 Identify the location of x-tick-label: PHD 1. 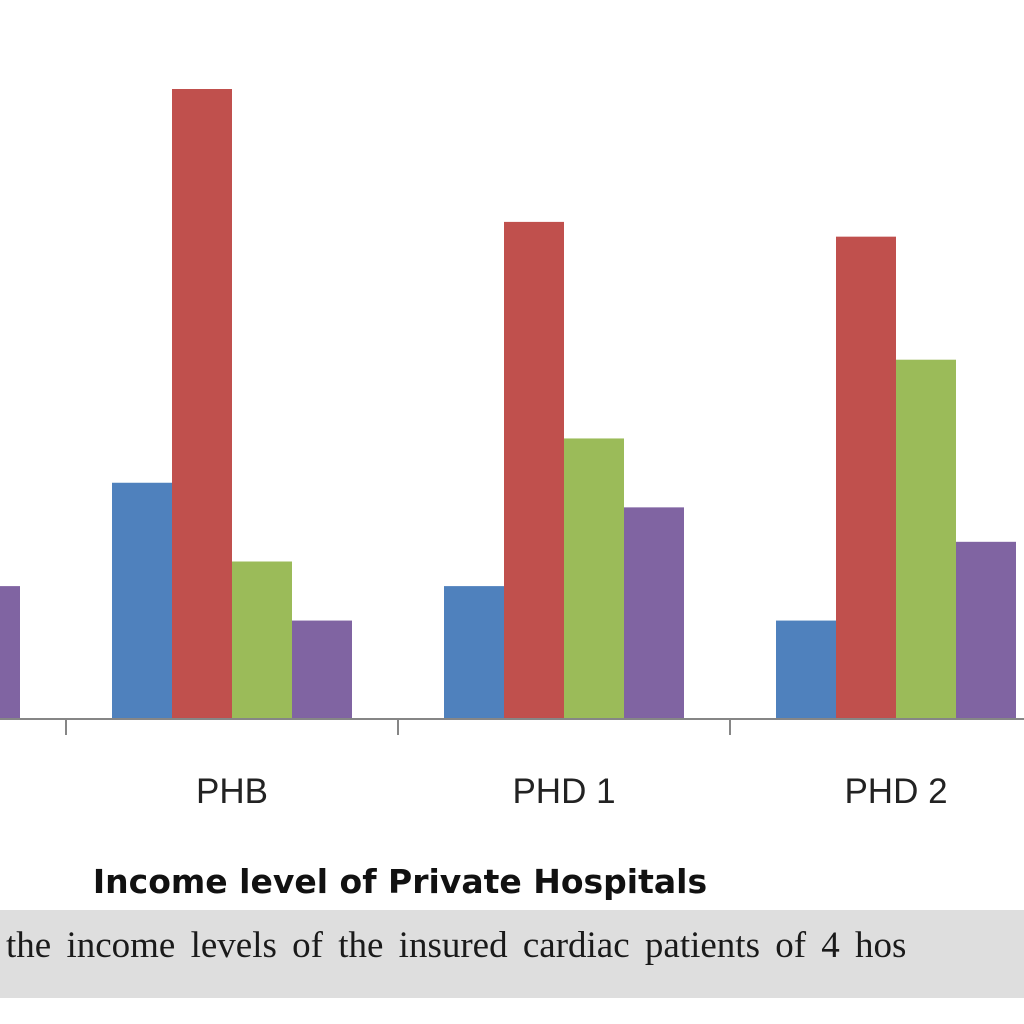
(563, 791).